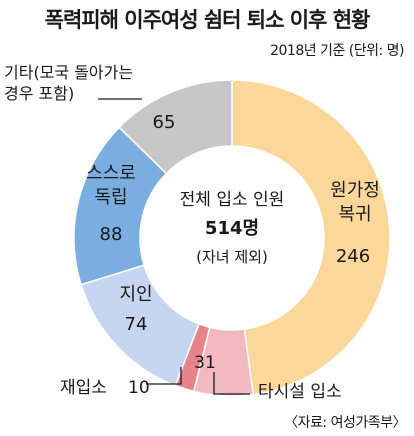 The width and height of the screenshot is (414, 436). What do you see at coordinates (353, 256) in the screenshot?
I see `slice-value-0: 246` at bounding box center [353, 256].